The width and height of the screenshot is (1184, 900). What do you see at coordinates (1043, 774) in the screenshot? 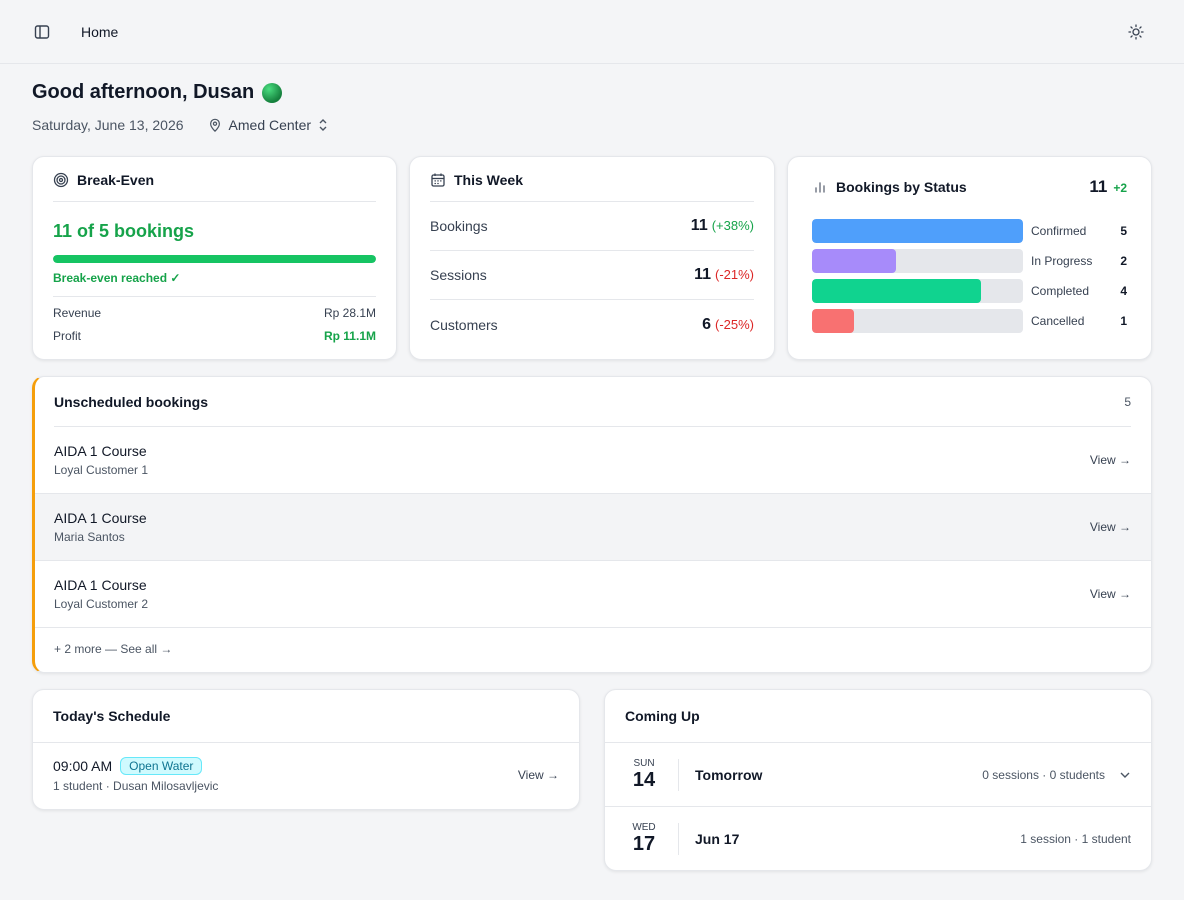
I see `day-info: 0 sessions · 0 students` at bounding box center [1043, 774].